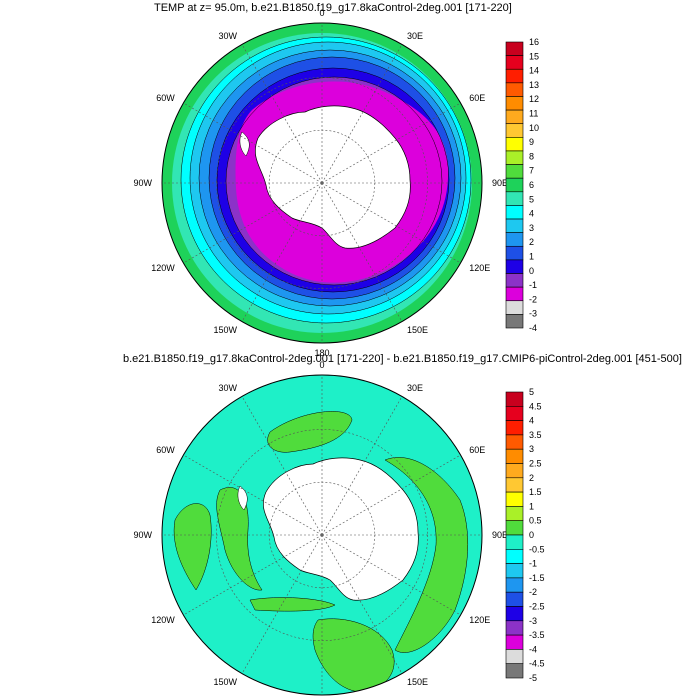 The width and height of the screenshot is (700, 700). Describe the element at coordinates (535, 464) in the screenshot. I see `colorbar-label: 2.5` at that location.